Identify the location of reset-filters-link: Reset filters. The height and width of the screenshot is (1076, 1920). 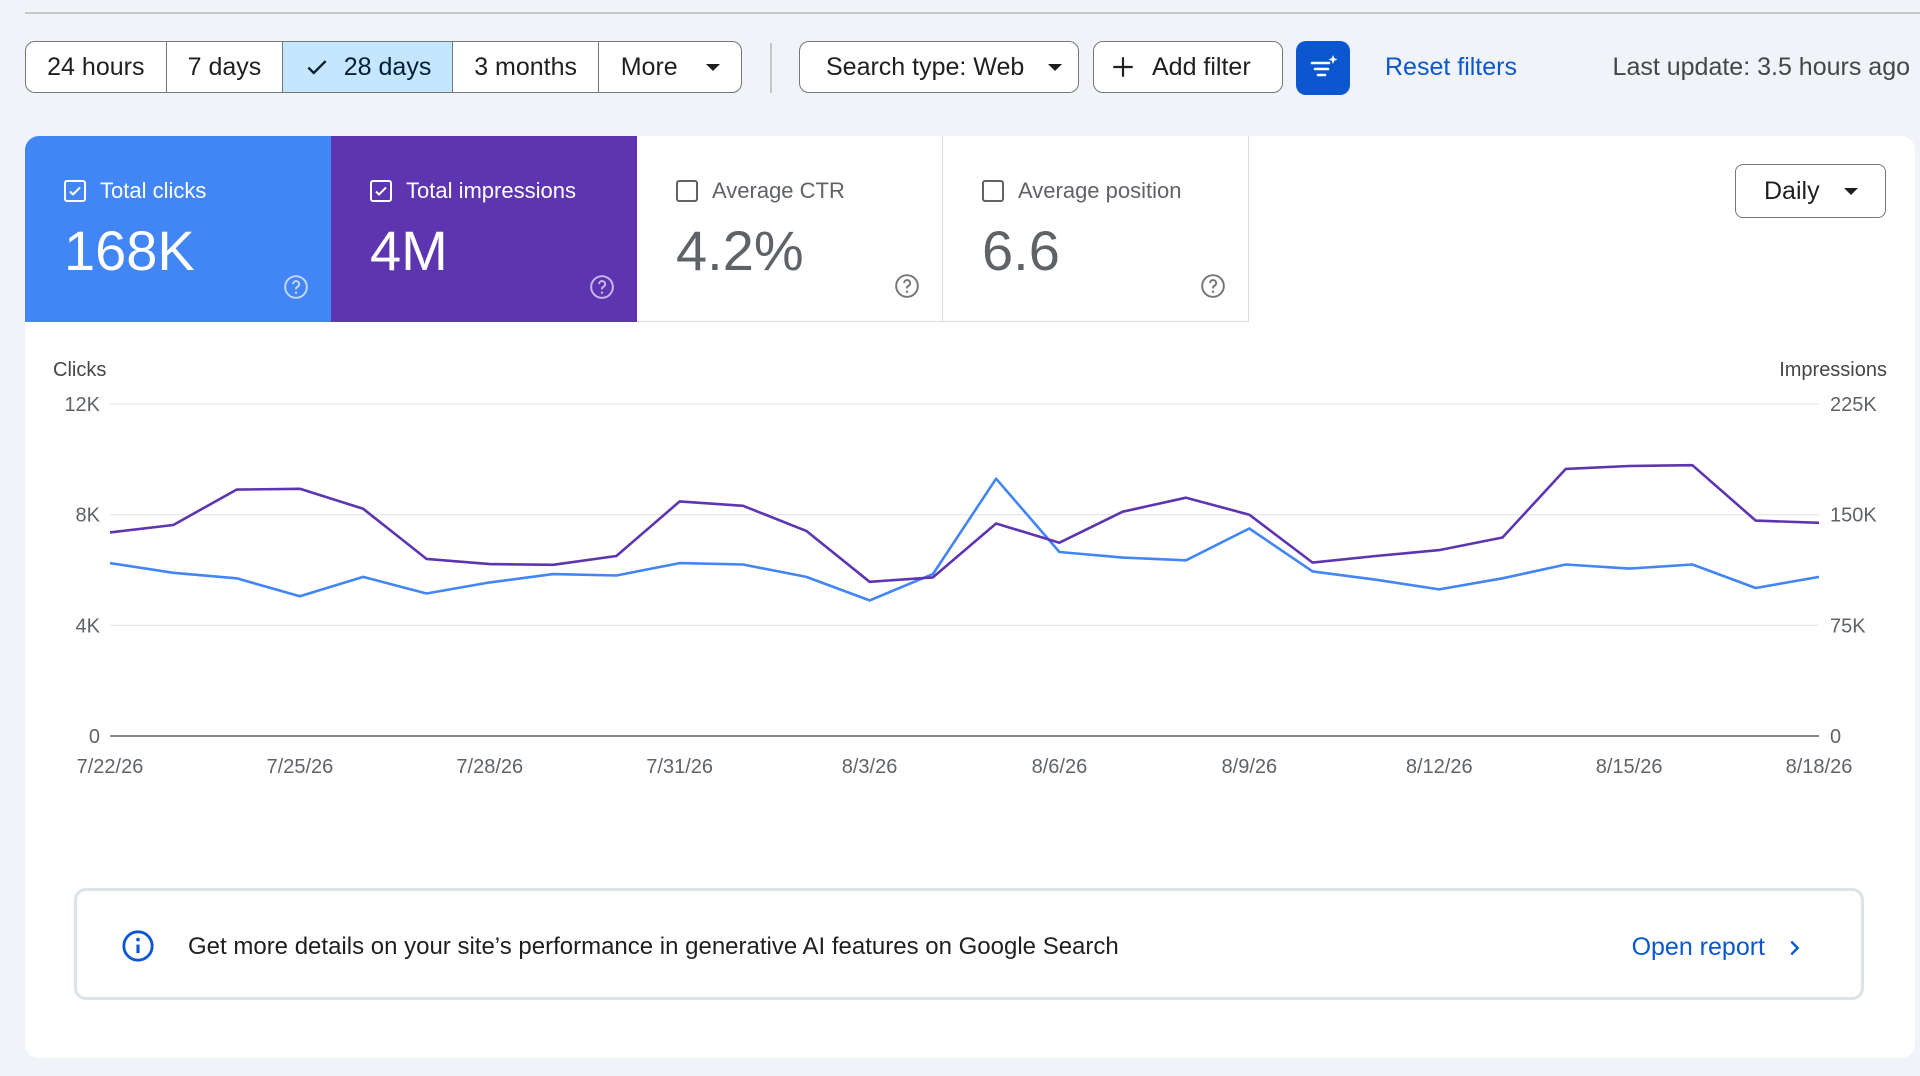
(1451, 67).